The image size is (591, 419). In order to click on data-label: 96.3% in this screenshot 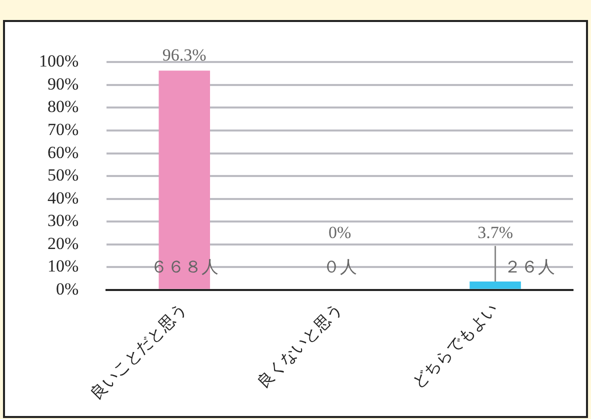, I will do `click(184, 55)`.